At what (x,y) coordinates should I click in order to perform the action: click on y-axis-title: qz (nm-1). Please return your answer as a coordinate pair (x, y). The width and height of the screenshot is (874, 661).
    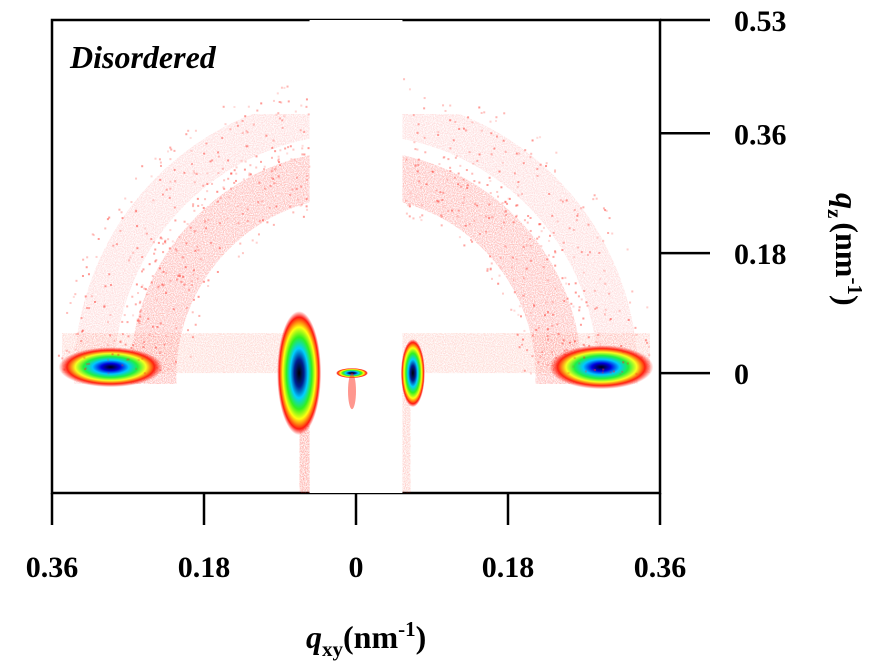
    Looking at the image, I should click on (845, 249).